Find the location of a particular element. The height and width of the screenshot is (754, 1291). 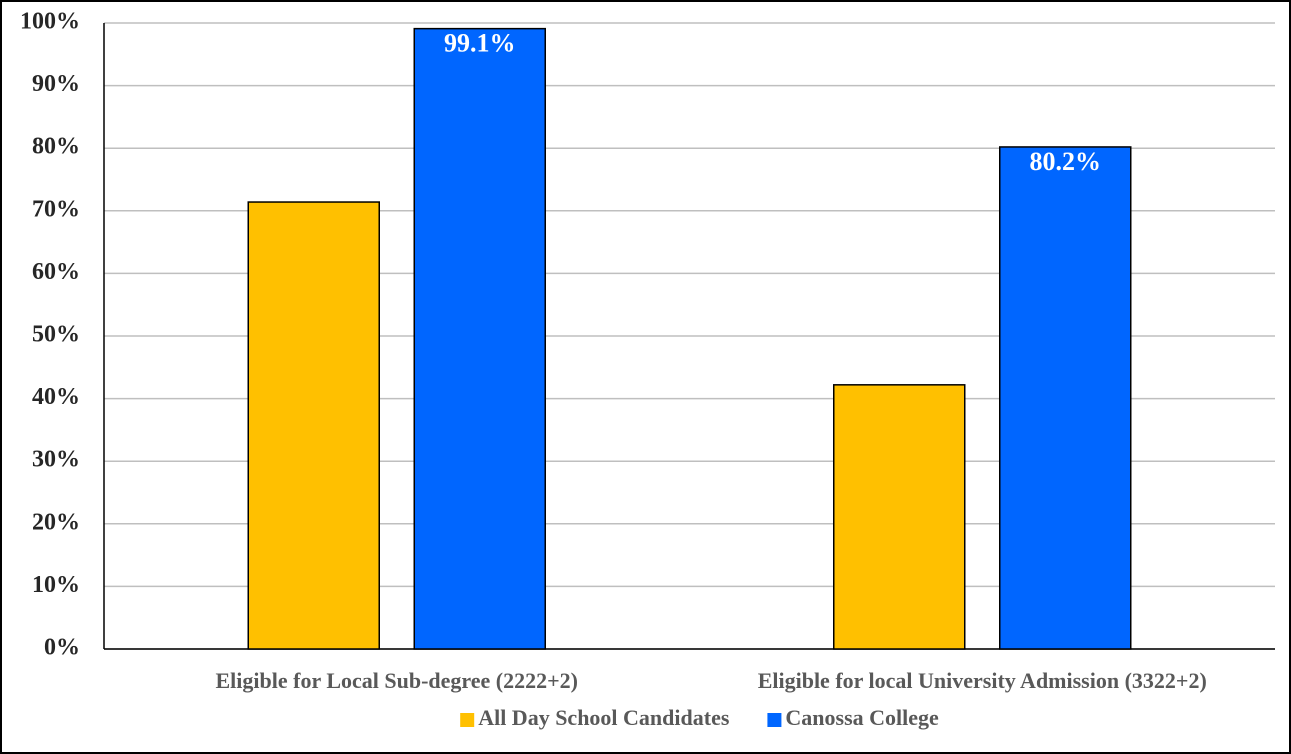

y-tick-label: 60% is located at coordinates (56, 272).